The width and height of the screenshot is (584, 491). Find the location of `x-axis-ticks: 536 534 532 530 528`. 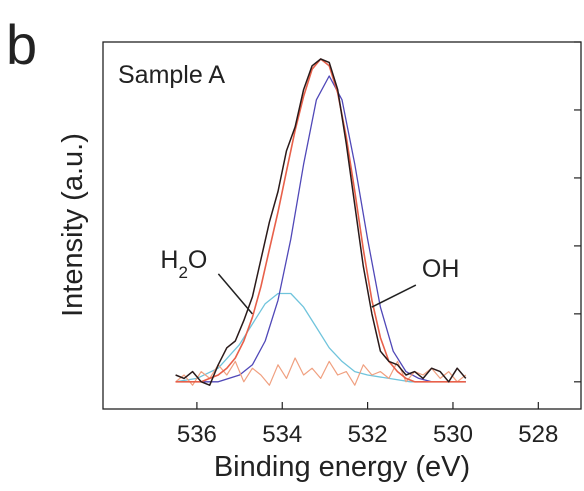

x-axis-ticks: 536 534 532 530 528 is located at coordinates (367, 425).